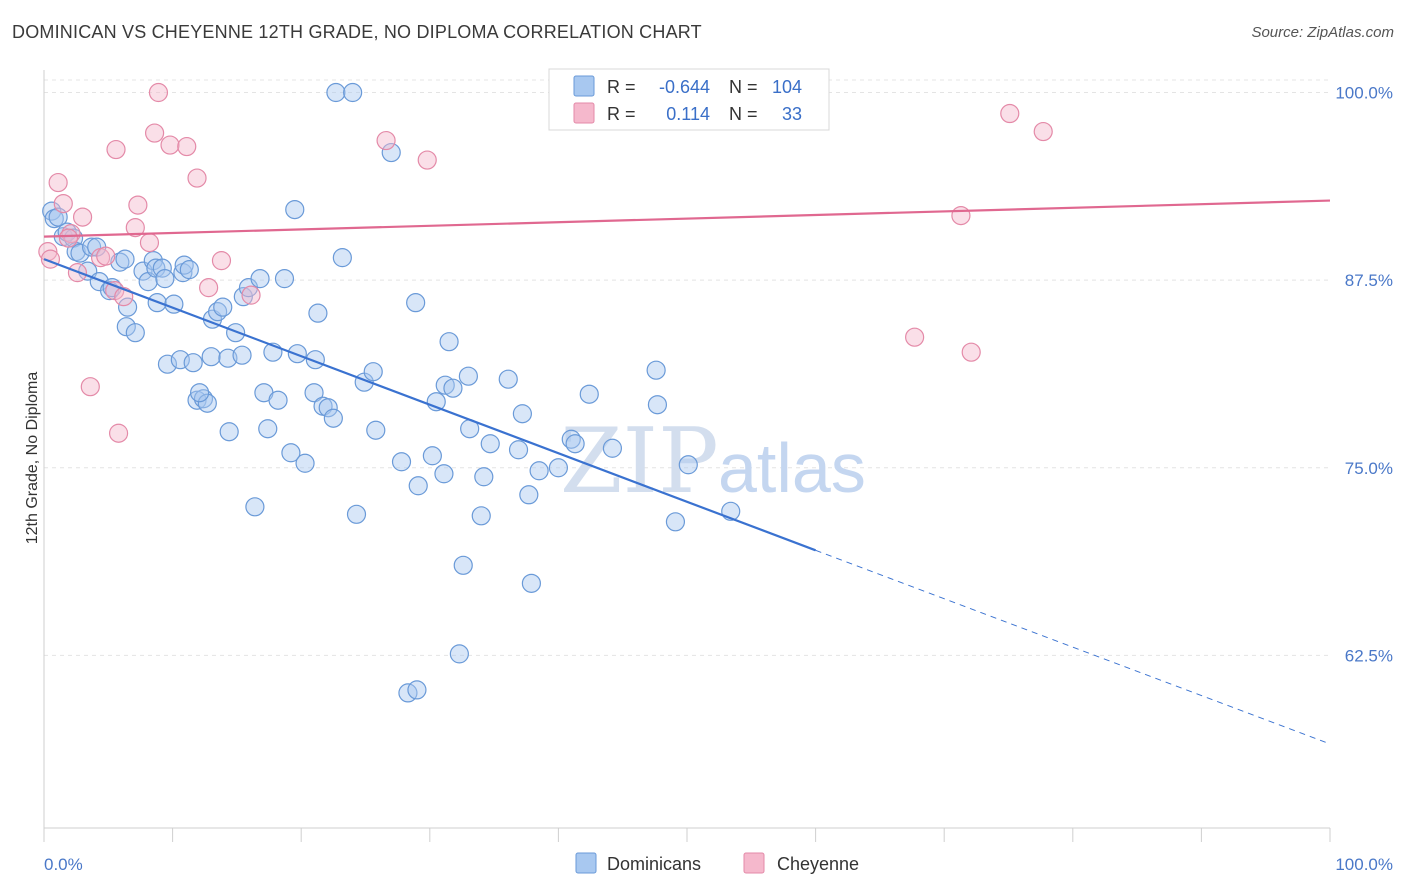  What do you see at coordinates (621, 114) in the screenshot?
I see `legend-r-label-cheyenne: R =` at bounding box center [621, 114].